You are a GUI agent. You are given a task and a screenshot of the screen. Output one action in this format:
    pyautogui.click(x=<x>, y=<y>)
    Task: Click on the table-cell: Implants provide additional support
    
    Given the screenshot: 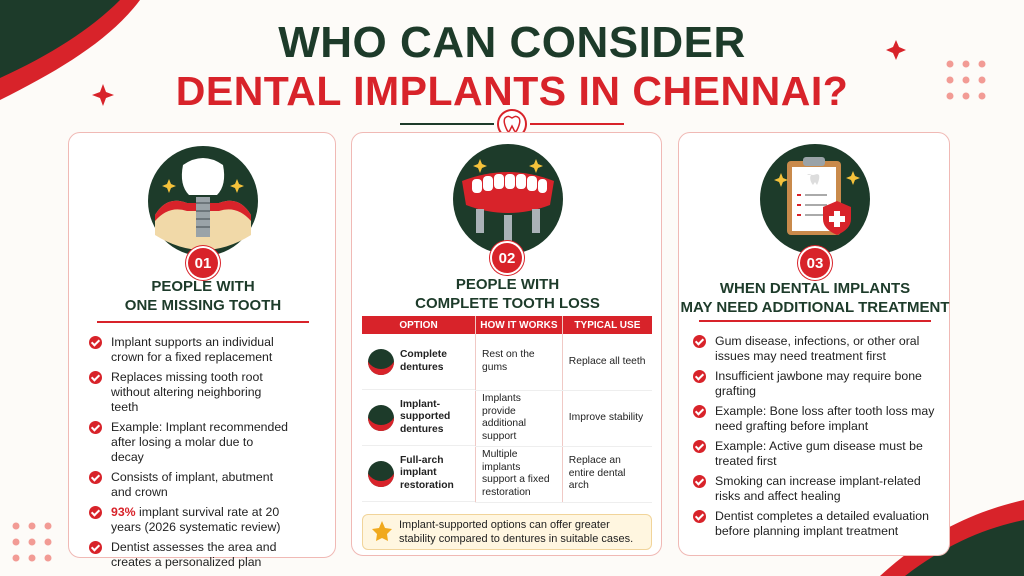 What is the action you would take?
    pyautogui.click(x=519, y=418)
    